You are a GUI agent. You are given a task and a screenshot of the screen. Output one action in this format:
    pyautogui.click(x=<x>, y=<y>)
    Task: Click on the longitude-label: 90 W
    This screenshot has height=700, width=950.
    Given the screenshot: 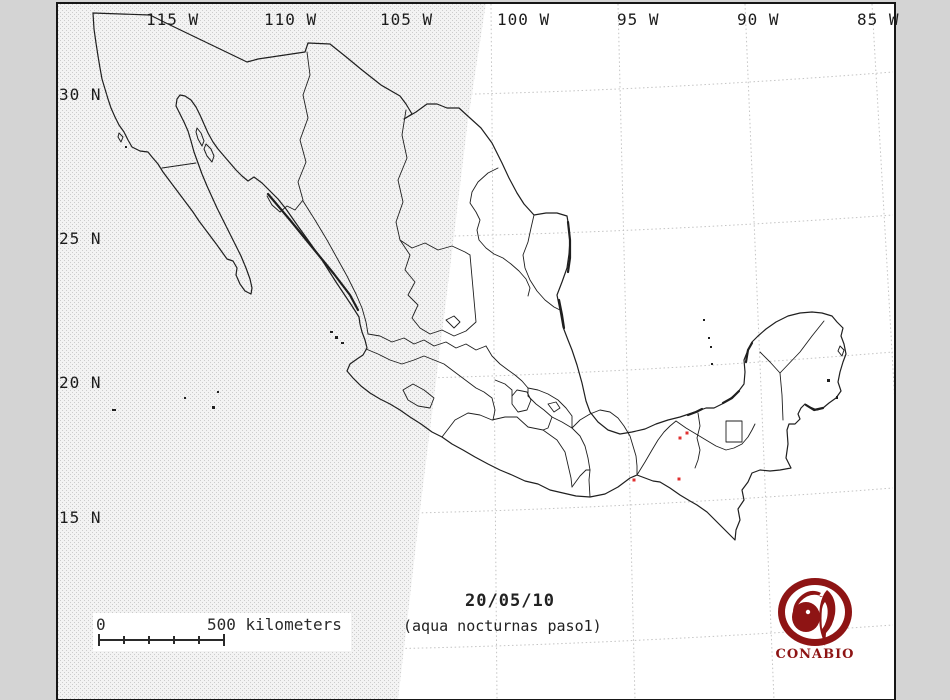 What is the action you would take?
    pyautogui.click(x=758, y=19)
    